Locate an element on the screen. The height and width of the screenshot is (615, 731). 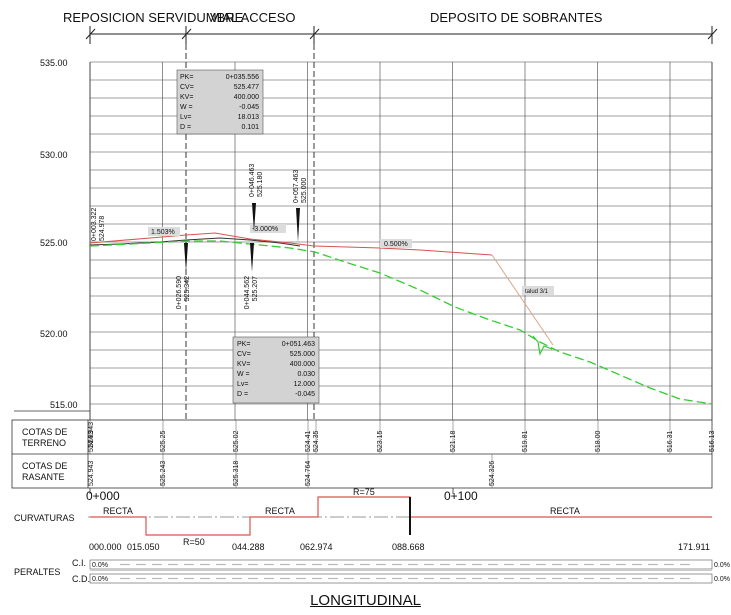
vc2-v-0: 0+051.463 is located at coordinates (298, 344).